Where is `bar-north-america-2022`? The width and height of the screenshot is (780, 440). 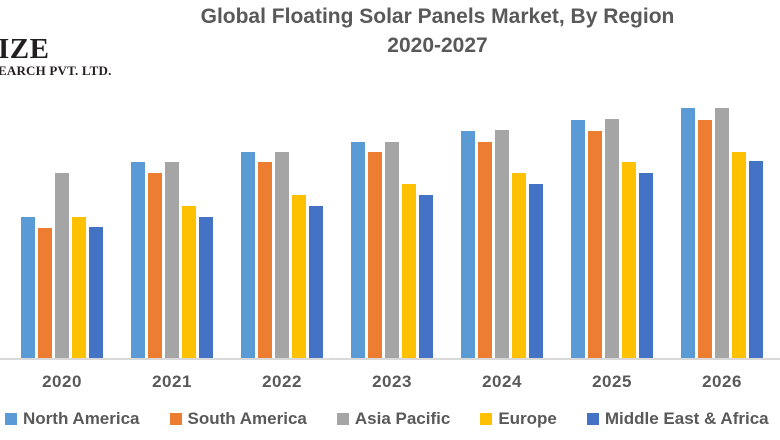 bar-north-america-2022 is located at coordinates (248, 255).